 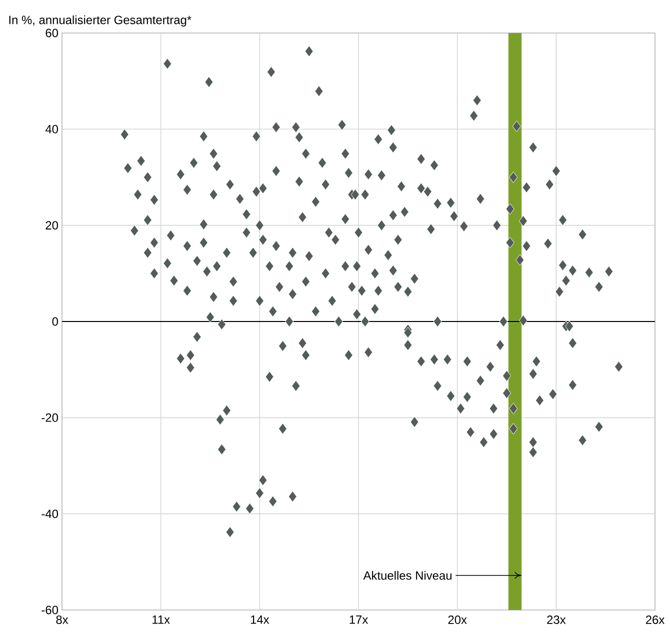 What do you see at coordinates (359, 620) in the screenshot?
I see `x-tick-label: 17x` at bounding box center [359, 620].